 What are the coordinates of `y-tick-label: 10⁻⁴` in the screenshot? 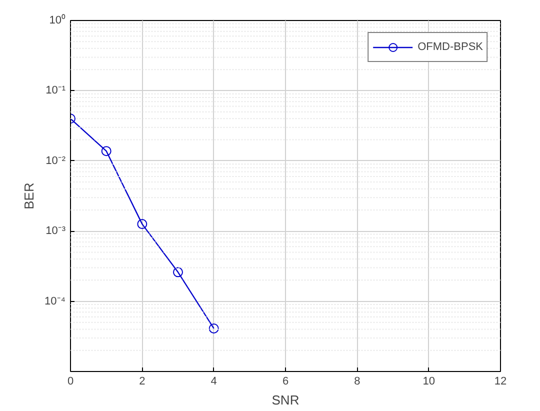 It's located at (55, 301).